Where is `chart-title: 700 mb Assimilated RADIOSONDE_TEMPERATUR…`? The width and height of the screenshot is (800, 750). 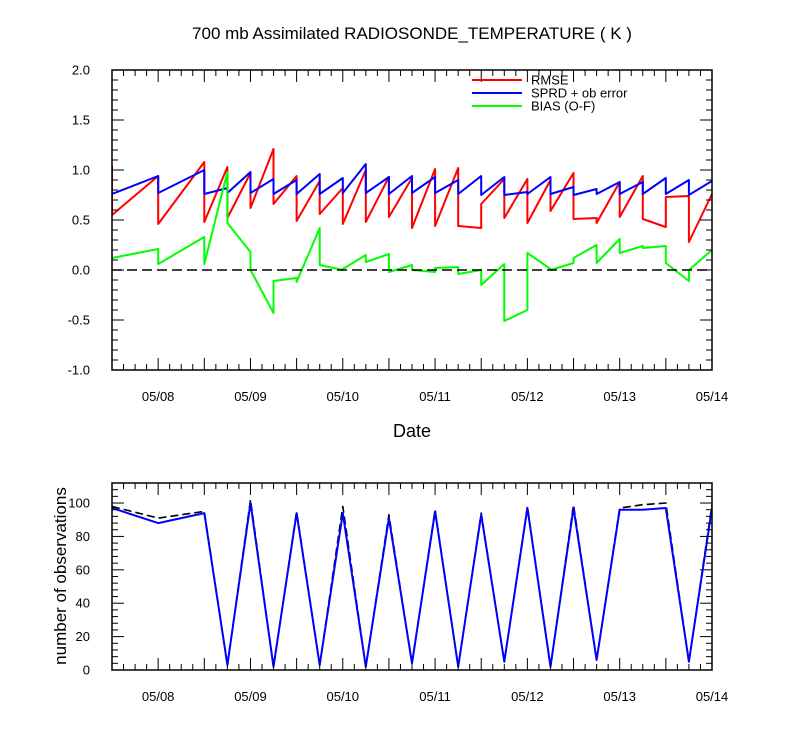 chart-title: 700 mb Assimilated RADIOSONDE_TEMPERATUR… is located at coordinates (412, 33).